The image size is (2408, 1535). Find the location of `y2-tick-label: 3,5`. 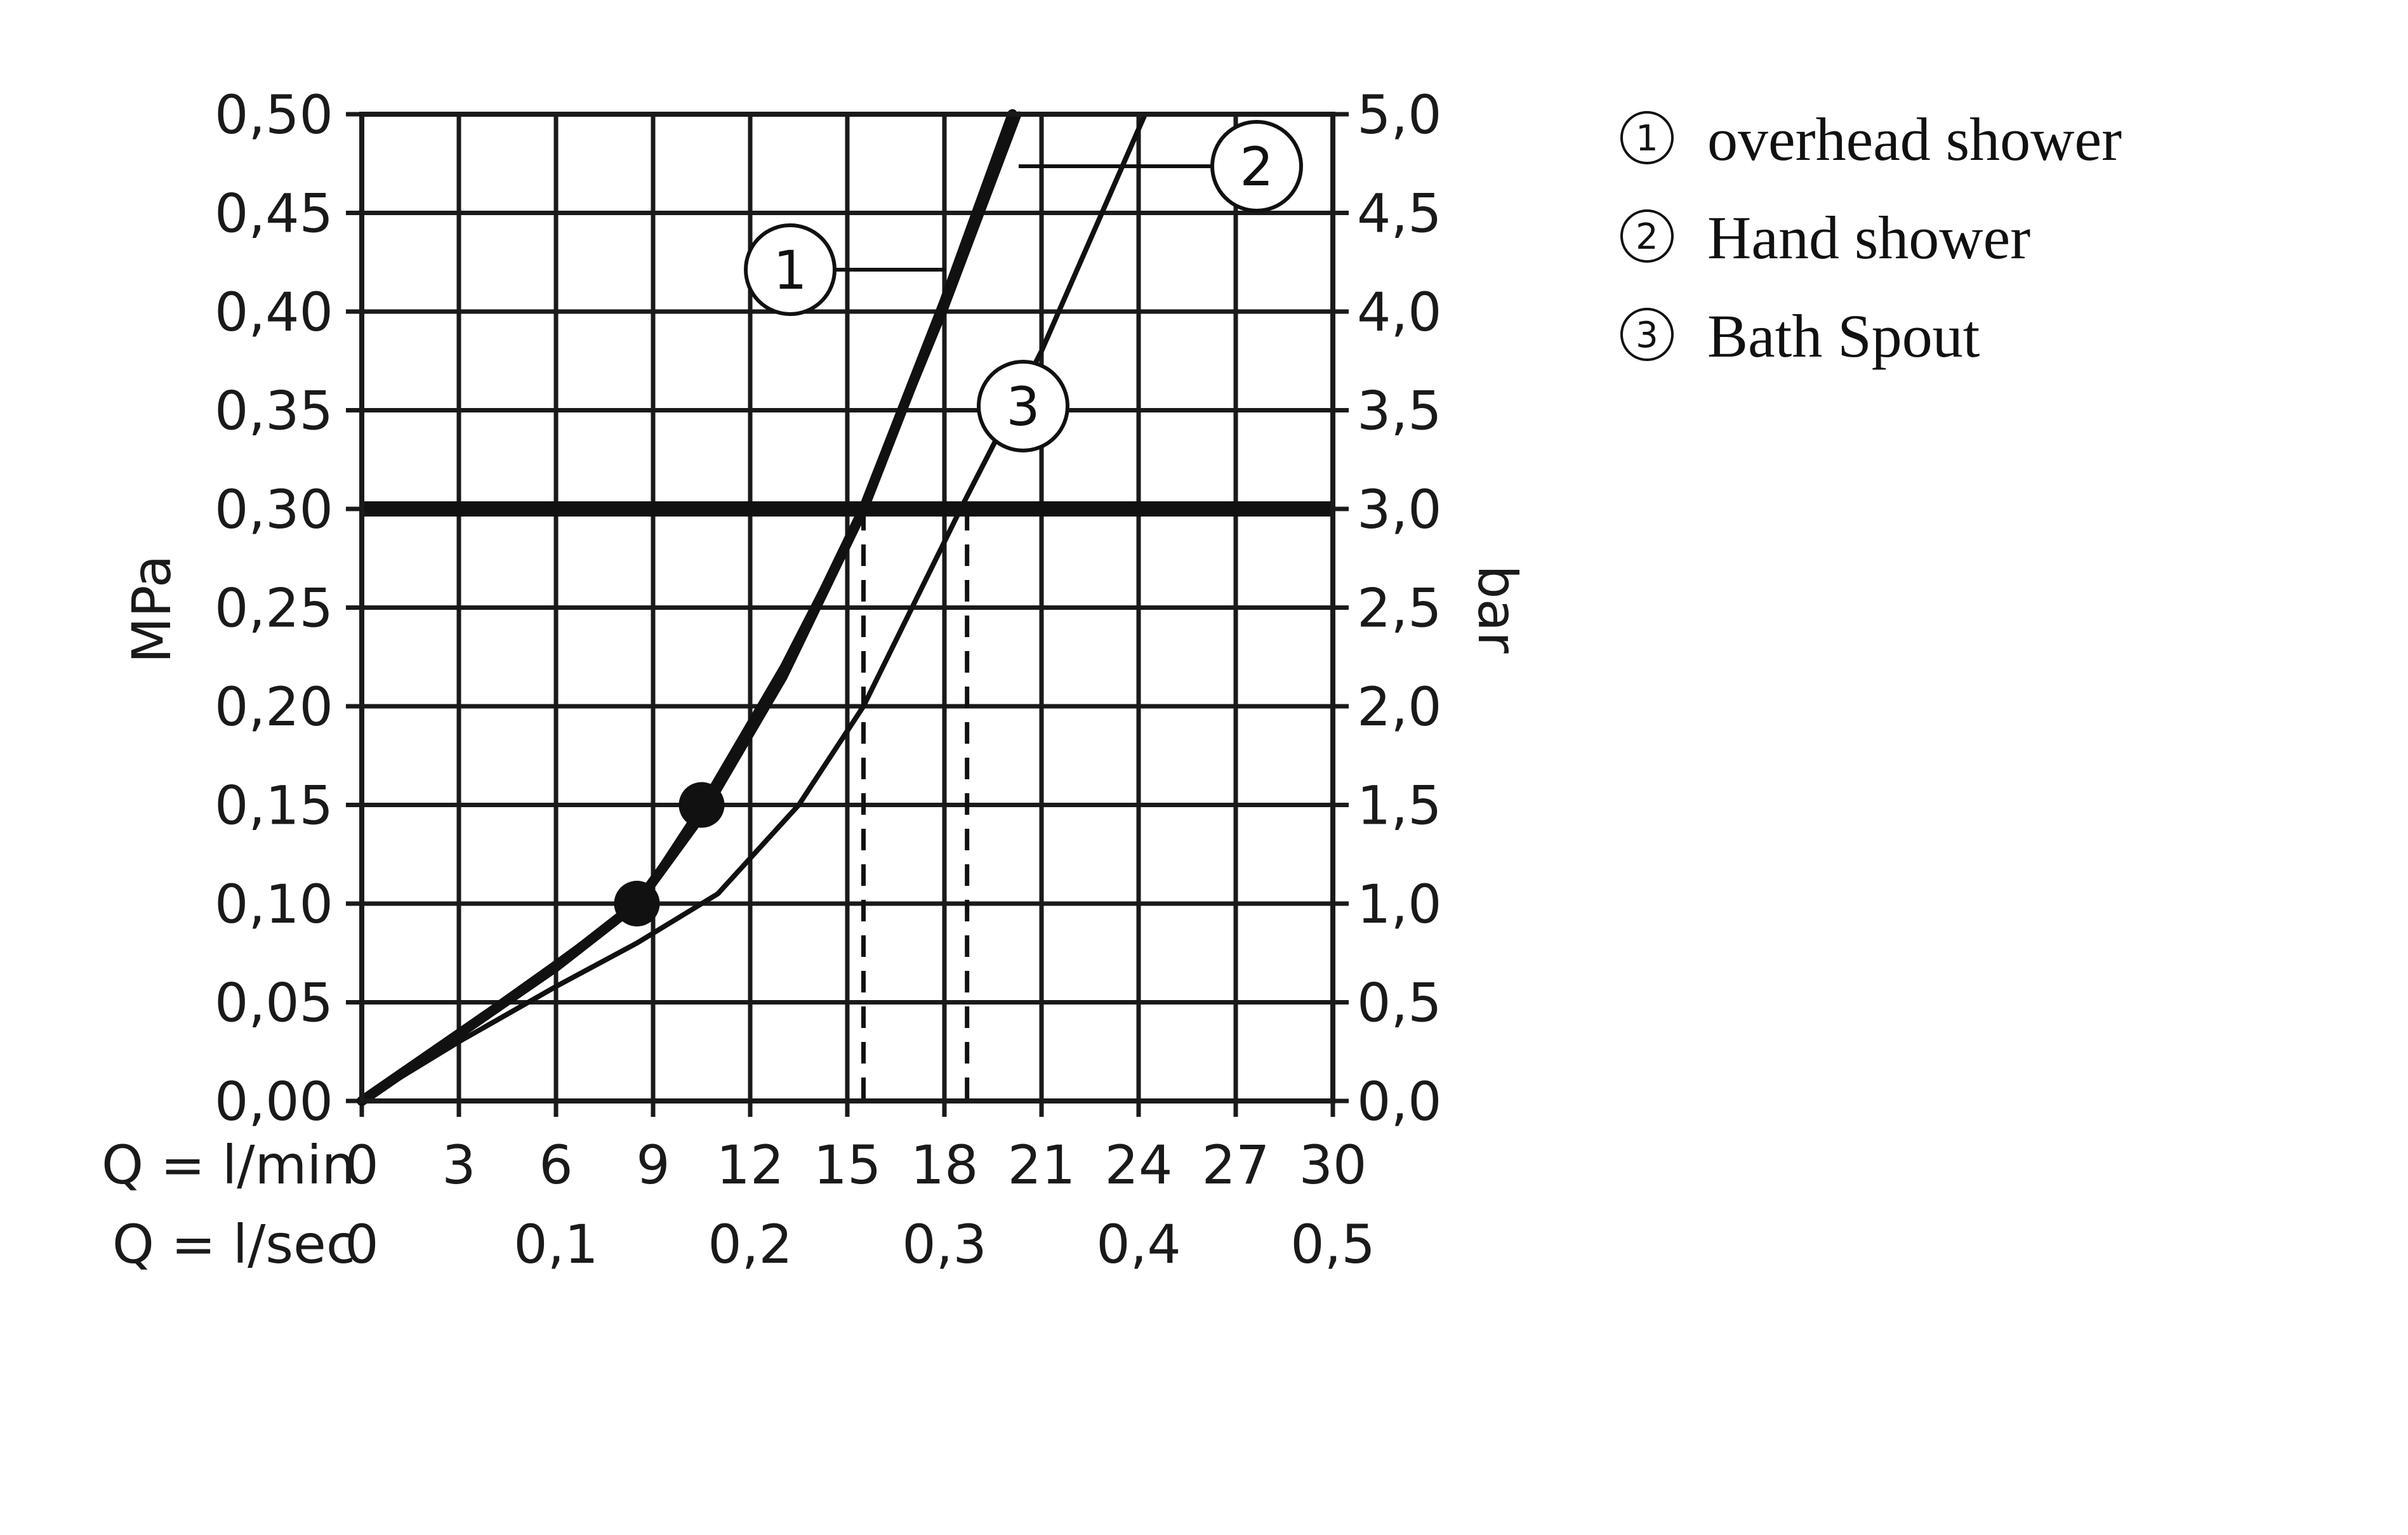

y2-tick-label: 3,5 is located at coordinates (1399, 411).